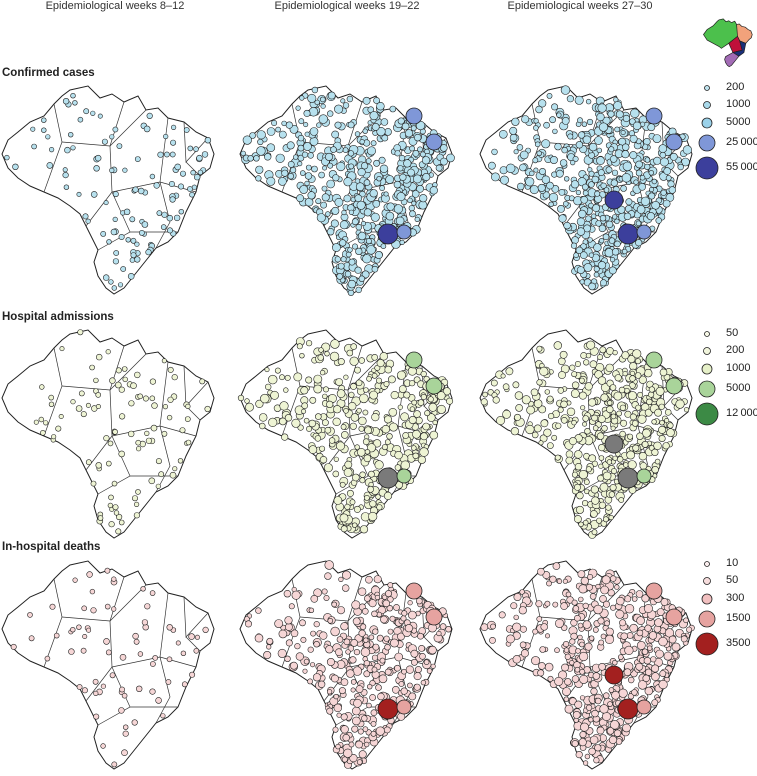  What do you see at coordinates (431, 413) in the screenshot?
I see `state-border` at bounding box center [431, 413].